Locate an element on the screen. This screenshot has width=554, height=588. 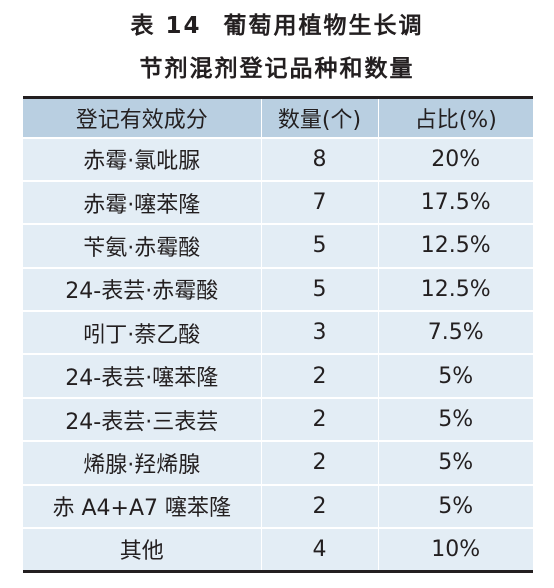
cell-ingredient: 24-表芸·赤霉酸 is located at coordinates (142, 290).